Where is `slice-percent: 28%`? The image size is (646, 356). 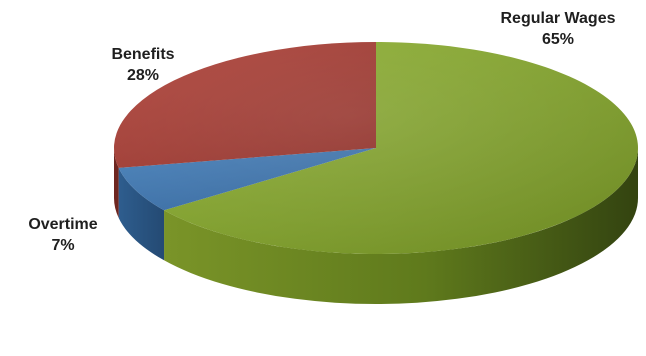 slice-percent: 28% is located at coordinates (143, 75).